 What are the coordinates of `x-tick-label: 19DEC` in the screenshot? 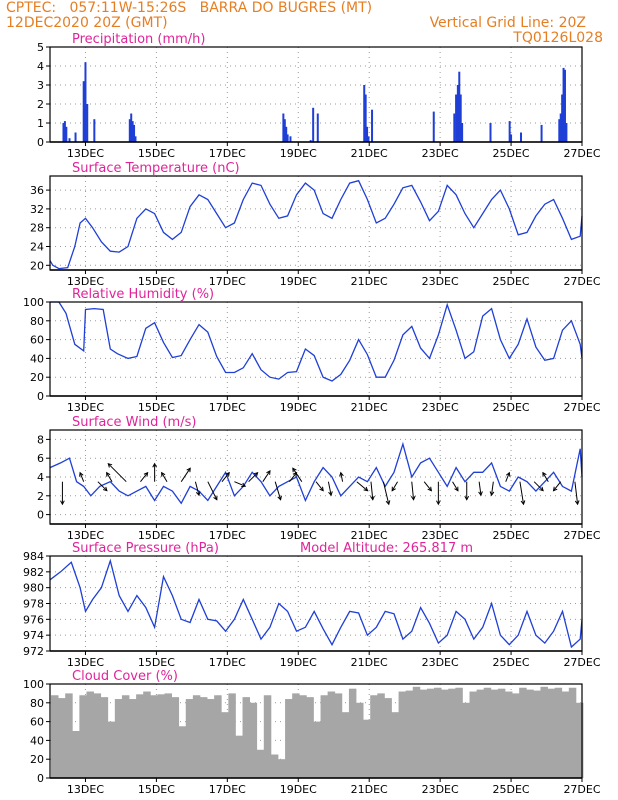 It's located at (298, 535).